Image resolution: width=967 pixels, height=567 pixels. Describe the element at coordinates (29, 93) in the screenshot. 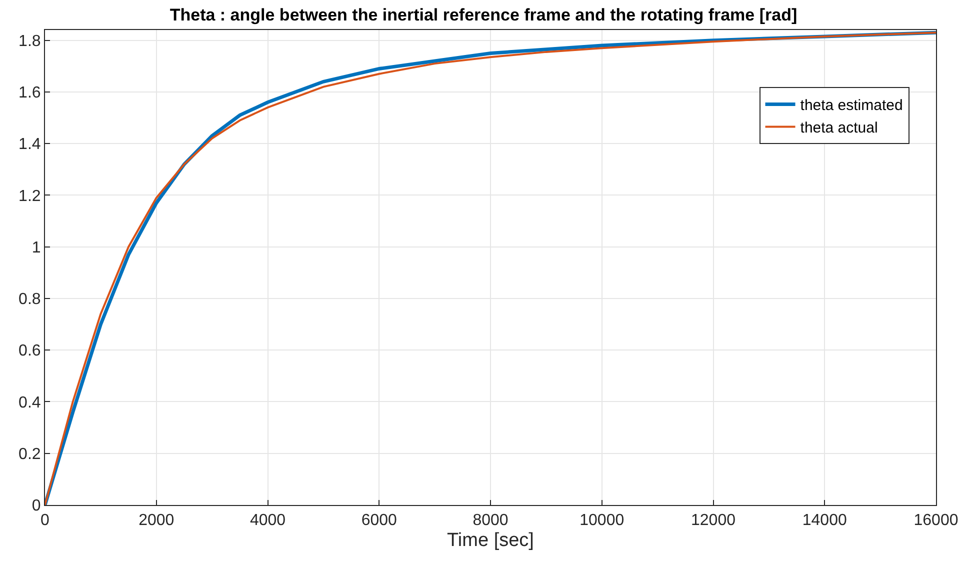

I see `y-tick-label: 1.6` at that location.